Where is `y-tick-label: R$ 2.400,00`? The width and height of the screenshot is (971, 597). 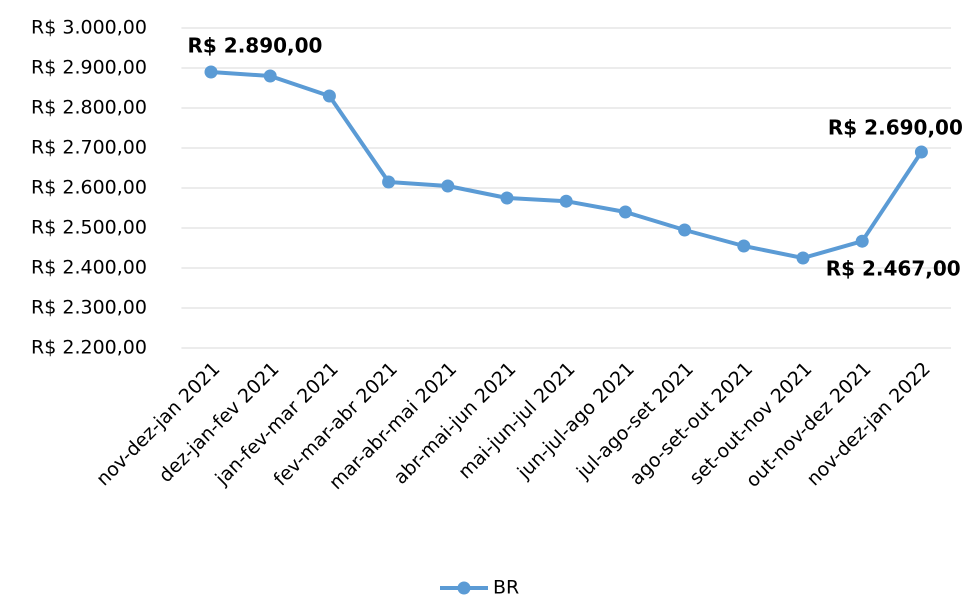 y-tick-label: R$ 2.400,00 is located at coordinates (89, 268).